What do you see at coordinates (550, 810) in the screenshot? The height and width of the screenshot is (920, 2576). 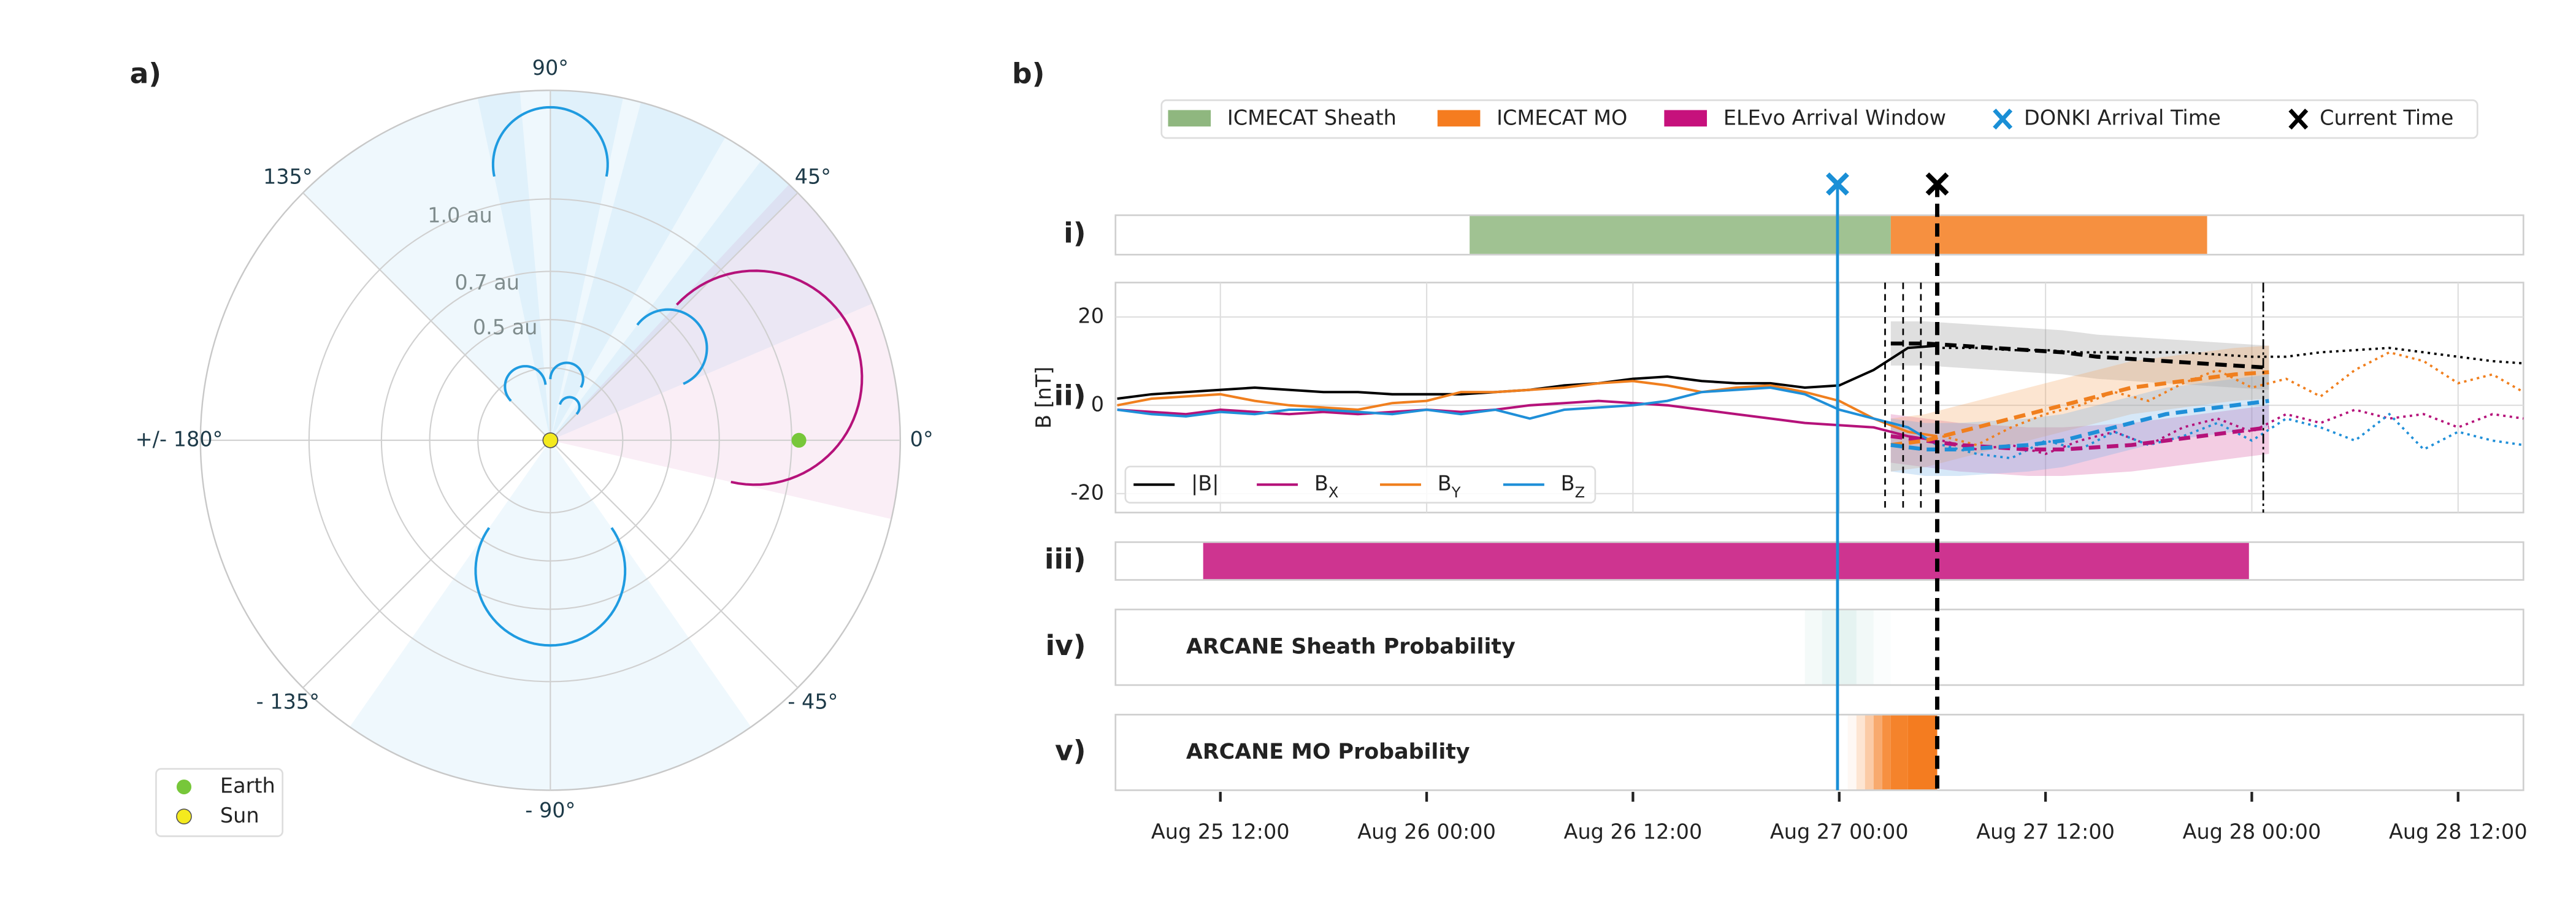 I see `theta-tick-label: - 90°` at bounding box center [550, 810].